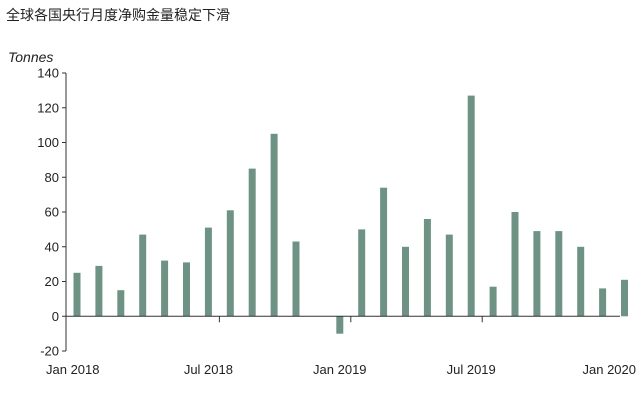 The height and width of the screenshot is (400, 640). I want to click on y-tick-label-7: 120, so click(48, 107).